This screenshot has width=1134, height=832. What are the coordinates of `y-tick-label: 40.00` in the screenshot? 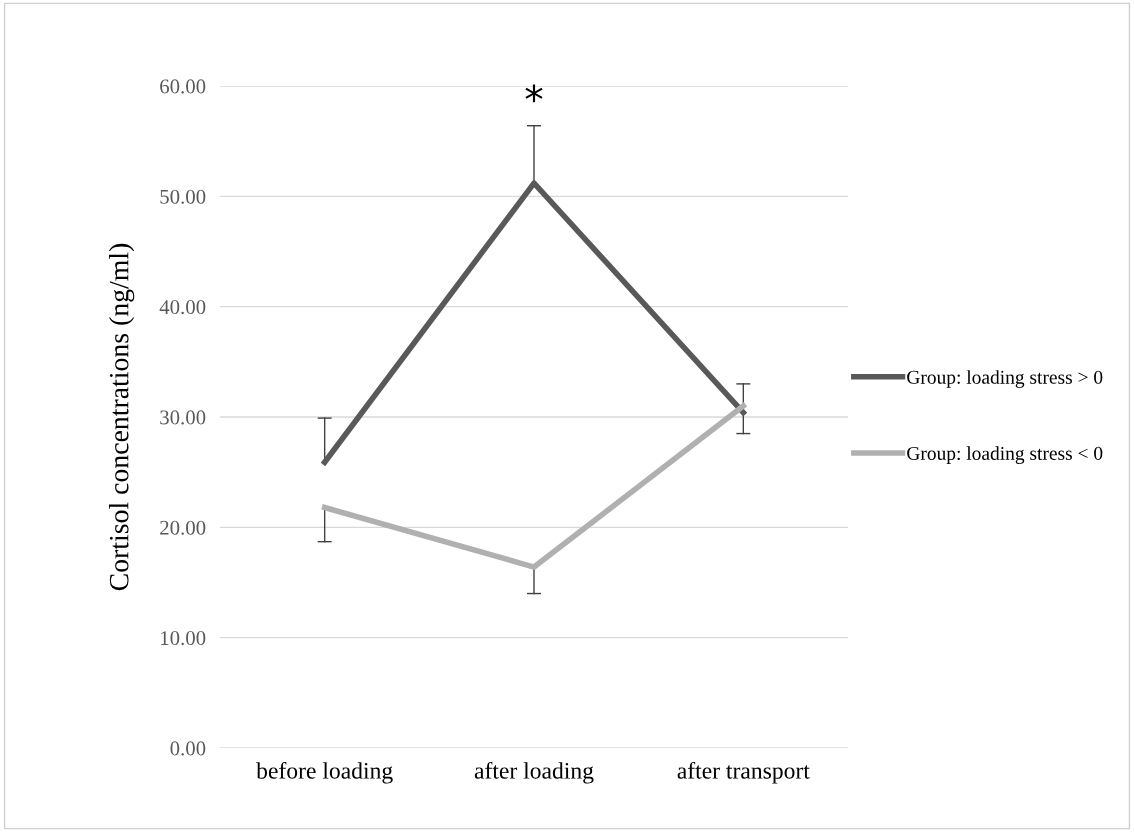 It's located at (182, 307).